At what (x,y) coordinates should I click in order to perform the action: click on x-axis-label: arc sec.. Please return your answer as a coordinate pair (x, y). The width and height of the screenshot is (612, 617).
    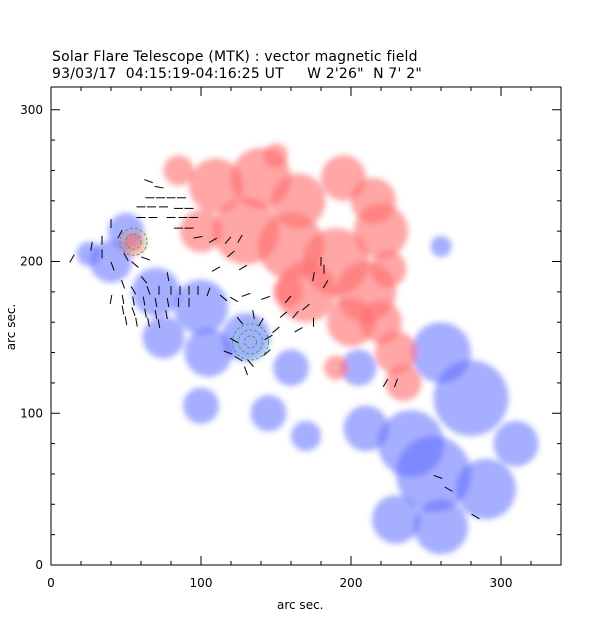
    Looking at the image, I should click on (300, 605).